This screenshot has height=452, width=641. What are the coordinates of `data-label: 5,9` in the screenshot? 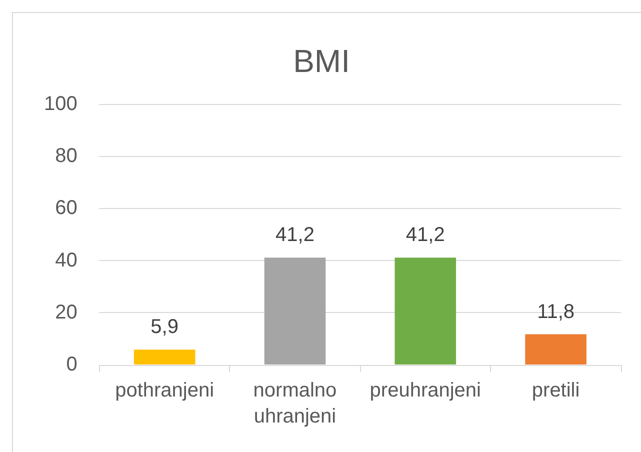 It's located at (164, 327).